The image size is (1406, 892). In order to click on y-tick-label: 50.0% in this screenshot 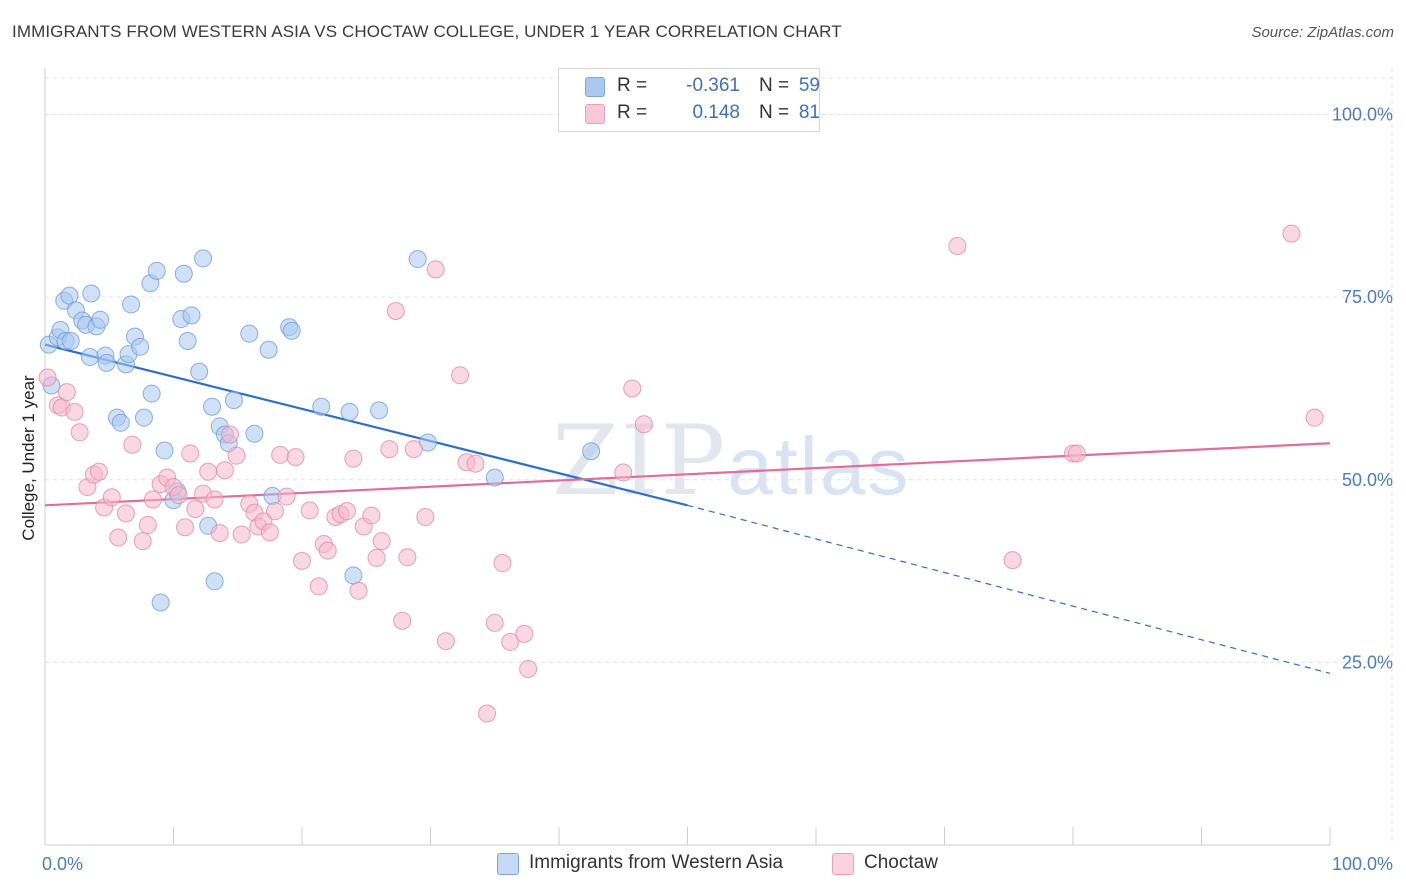, I will do `click(1367, 480)`.